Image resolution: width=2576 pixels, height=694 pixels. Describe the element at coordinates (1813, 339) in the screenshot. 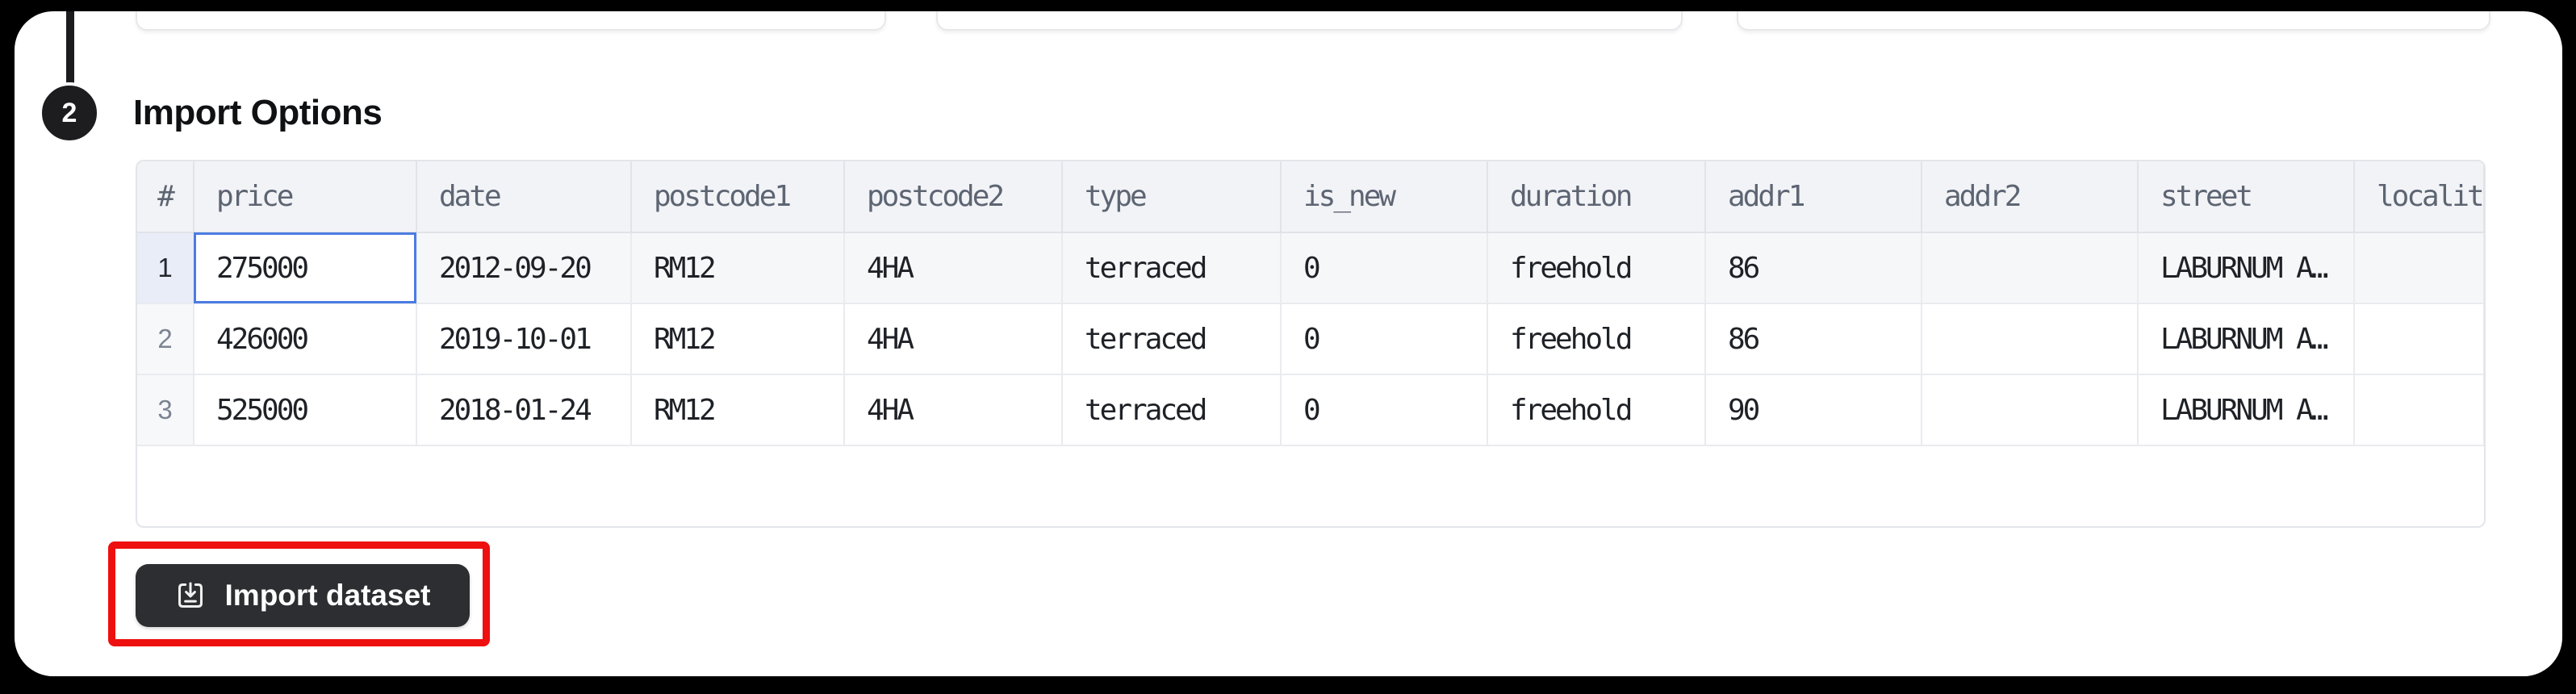

I see `cell-addr1-row2: 86` at that location.